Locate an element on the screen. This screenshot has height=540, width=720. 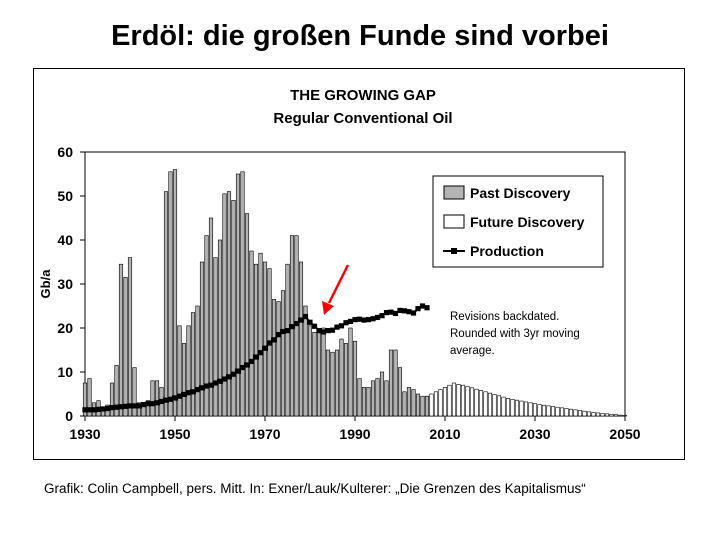
red-arrow-head is located at coordinates (328, 308).